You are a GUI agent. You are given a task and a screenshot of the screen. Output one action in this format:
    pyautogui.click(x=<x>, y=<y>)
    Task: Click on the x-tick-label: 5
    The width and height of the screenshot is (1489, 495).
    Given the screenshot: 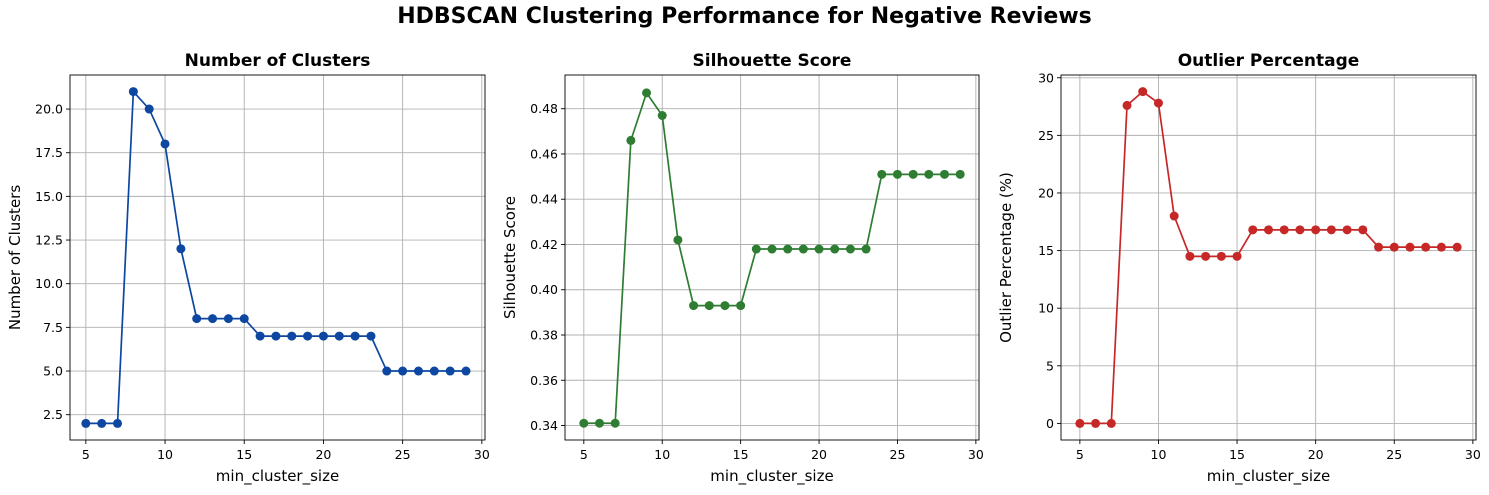 What is the action you would take?
    pyautogui.click(x=1080, y=454)
    